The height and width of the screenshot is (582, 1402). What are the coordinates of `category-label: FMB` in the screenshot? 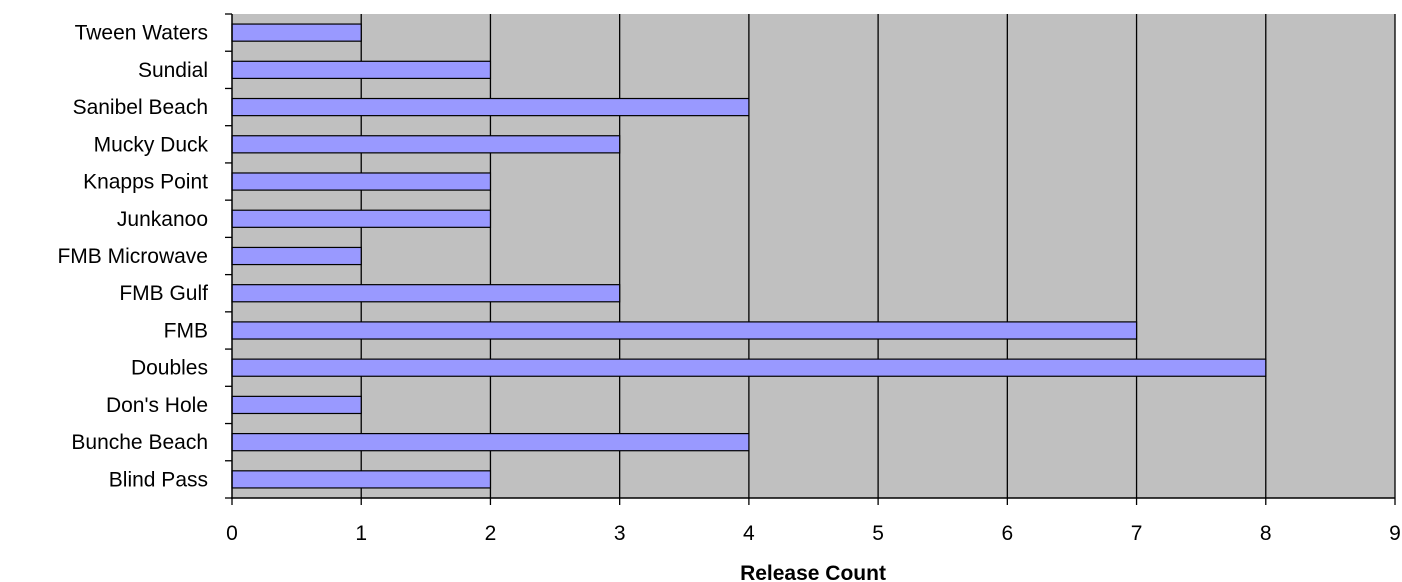 It's located at (186, 330).